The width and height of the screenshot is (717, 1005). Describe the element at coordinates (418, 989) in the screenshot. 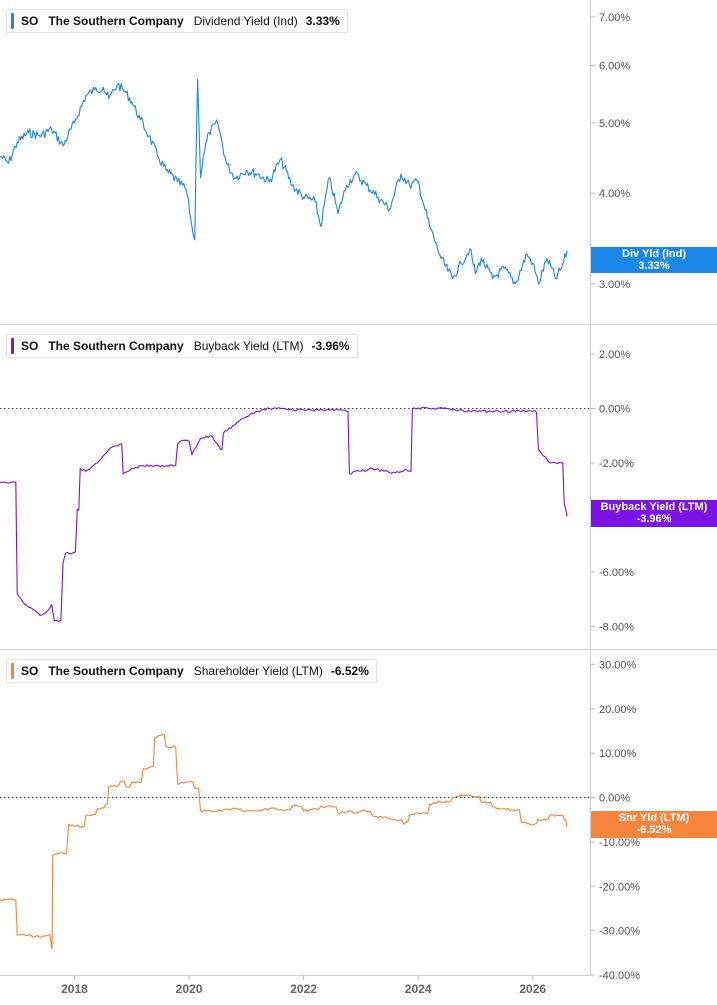

I see `x-tick-label: 2024` at that location.